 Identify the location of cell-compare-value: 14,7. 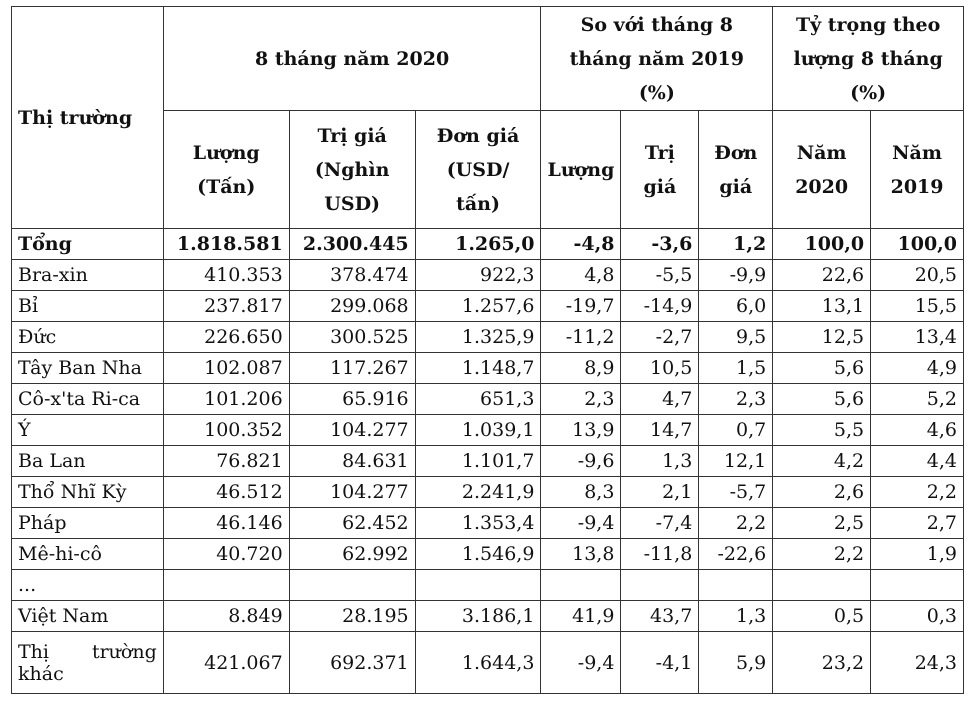
(660, 430).